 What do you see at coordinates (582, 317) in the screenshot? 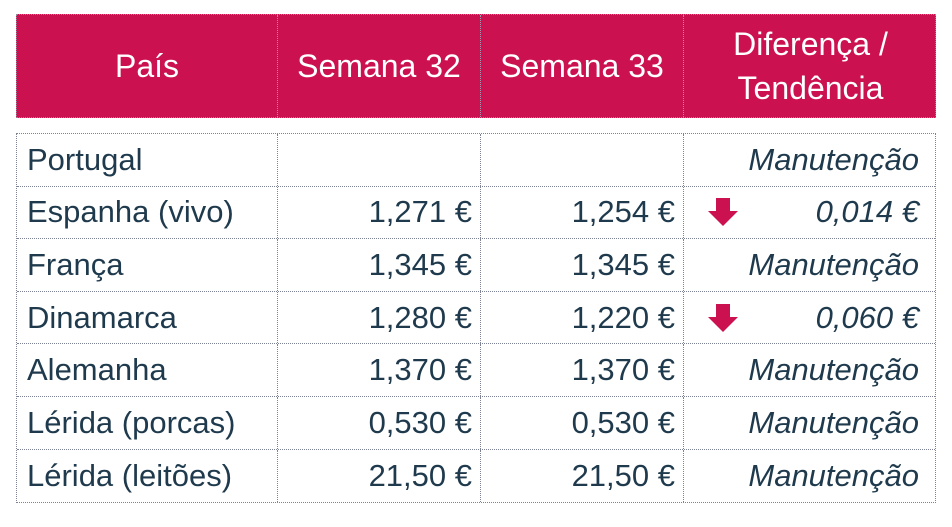
I see `week33-cell: 1,220 €` at bounding box center [582, 317].